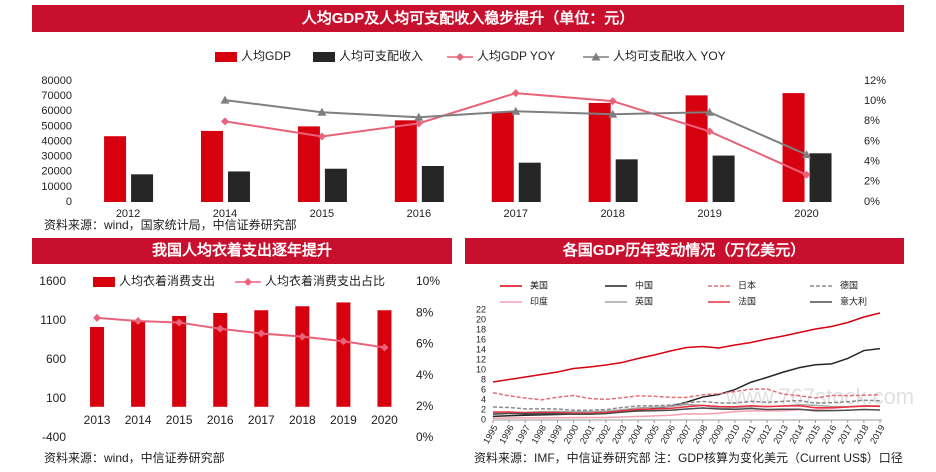  I want to click on y-tick-label: 8, so click(483, 379).